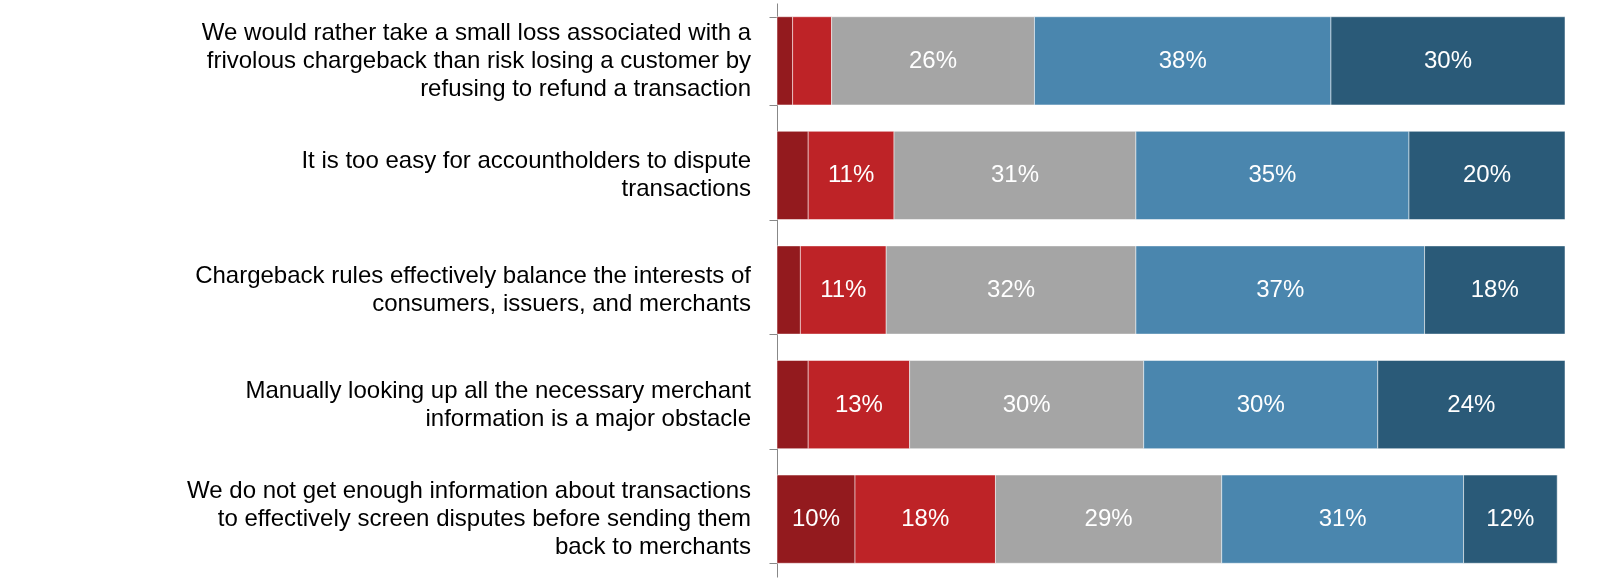  I want to click on data-label: 12%, so click(1510, 518).